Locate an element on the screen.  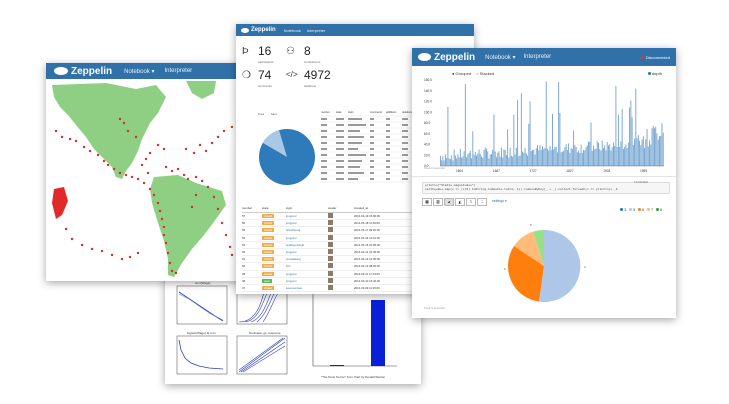
y-tick-label: 60.0 is located at coordinates (427, 134).